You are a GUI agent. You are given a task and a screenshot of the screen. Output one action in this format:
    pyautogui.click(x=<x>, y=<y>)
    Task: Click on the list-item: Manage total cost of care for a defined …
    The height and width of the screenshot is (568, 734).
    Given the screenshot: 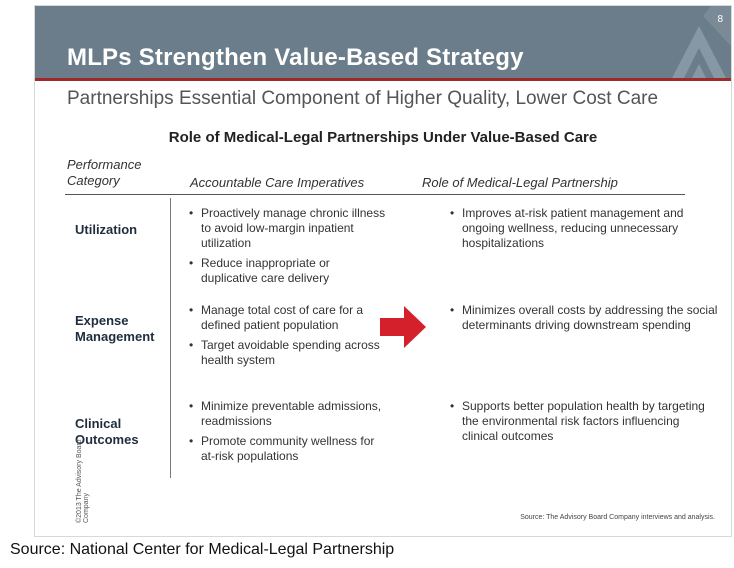 What is the action you would take?
    pyautogui.click(x=287, y=318)
    